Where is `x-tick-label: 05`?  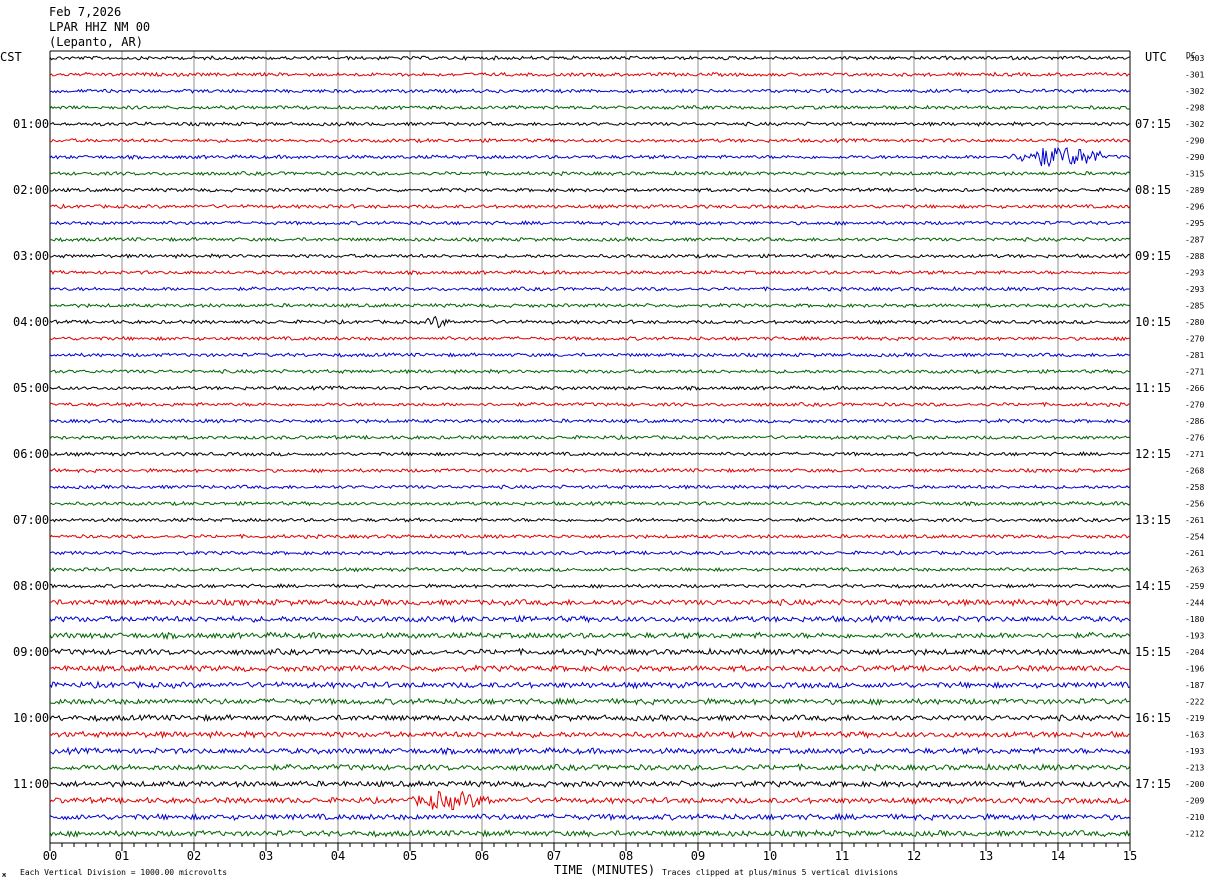
x-tick-label: 05 is located at coordinates (410, 856).